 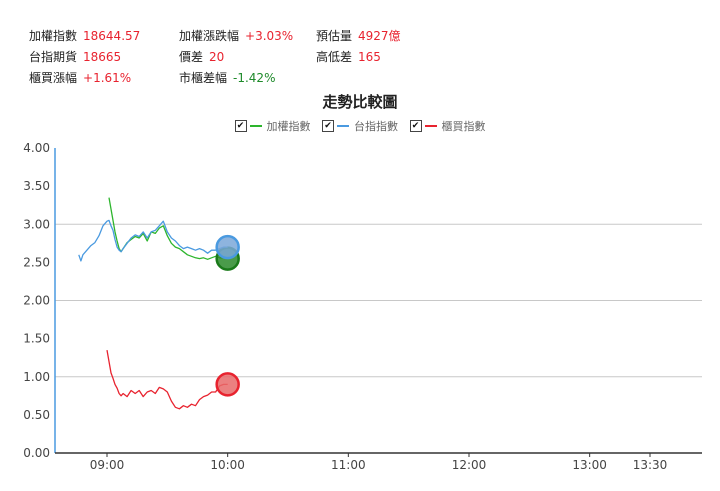 I want to click on legend-label: 加權指數, so click(x=288, y=126).